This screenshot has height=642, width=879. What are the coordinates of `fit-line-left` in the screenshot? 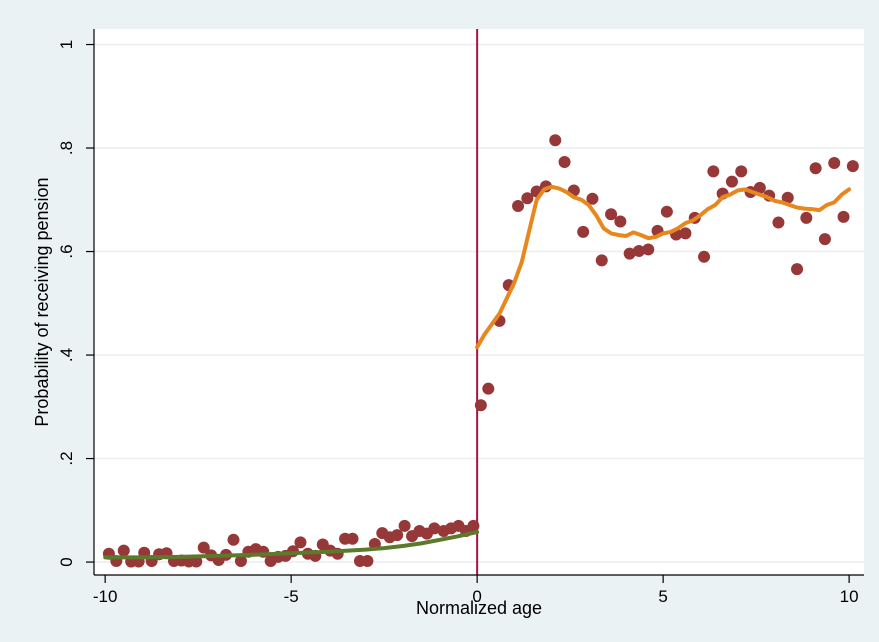 It's located at (291, 545).